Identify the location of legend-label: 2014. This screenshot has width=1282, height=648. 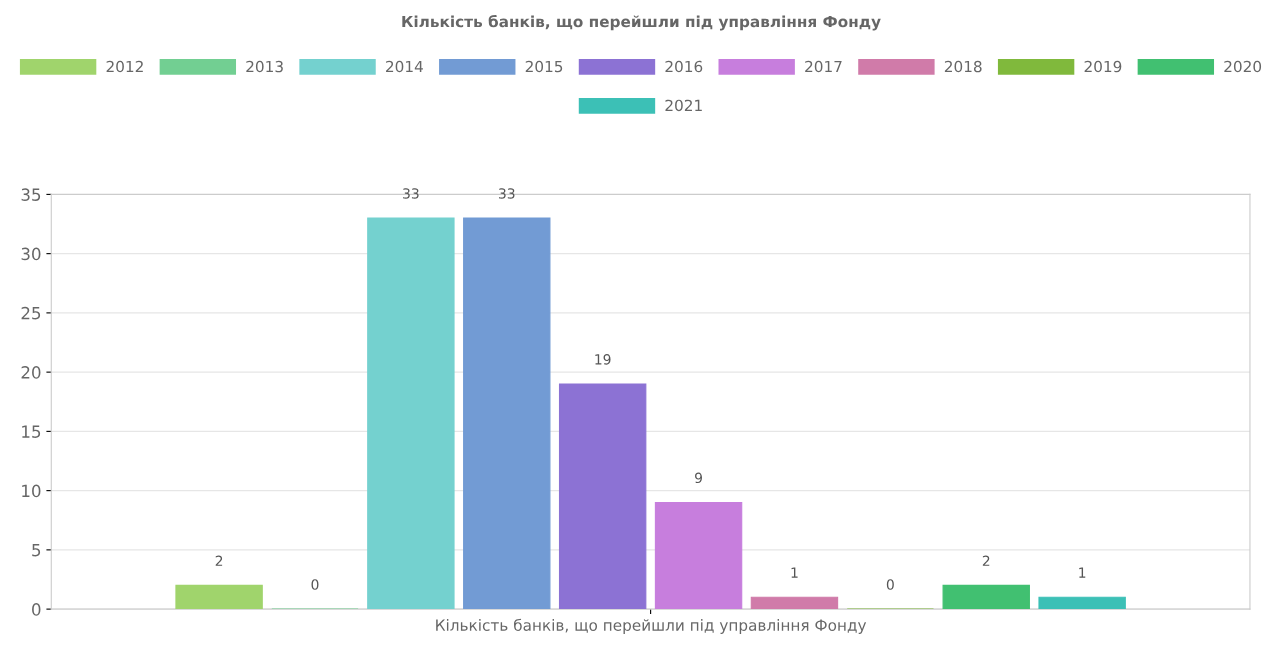
(404, 66).